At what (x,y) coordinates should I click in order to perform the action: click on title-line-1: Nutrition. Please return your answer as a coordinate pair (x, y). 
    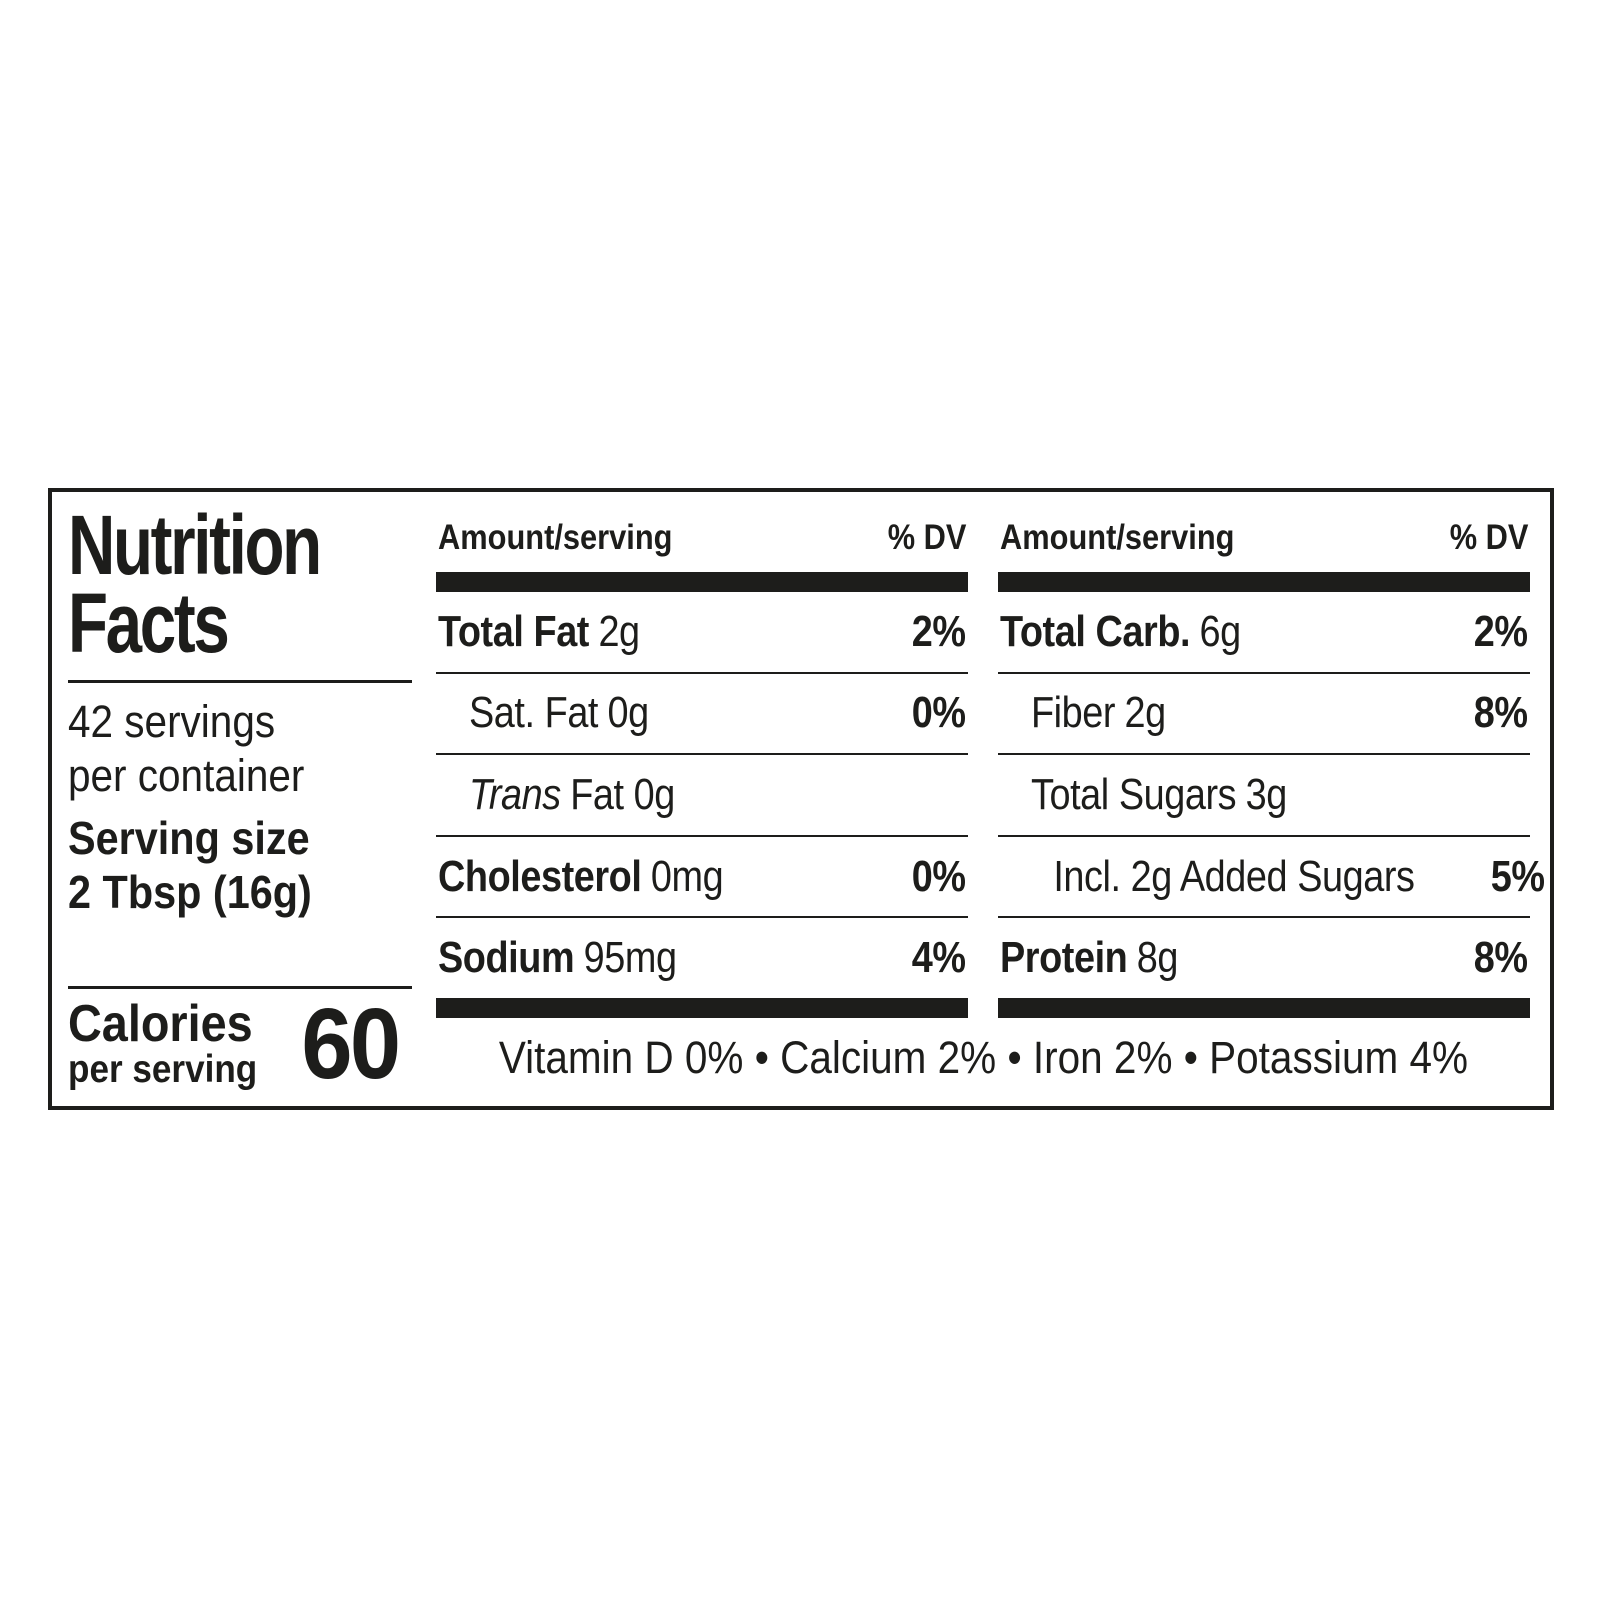
    Looking at the image, I should click on (195, 545).